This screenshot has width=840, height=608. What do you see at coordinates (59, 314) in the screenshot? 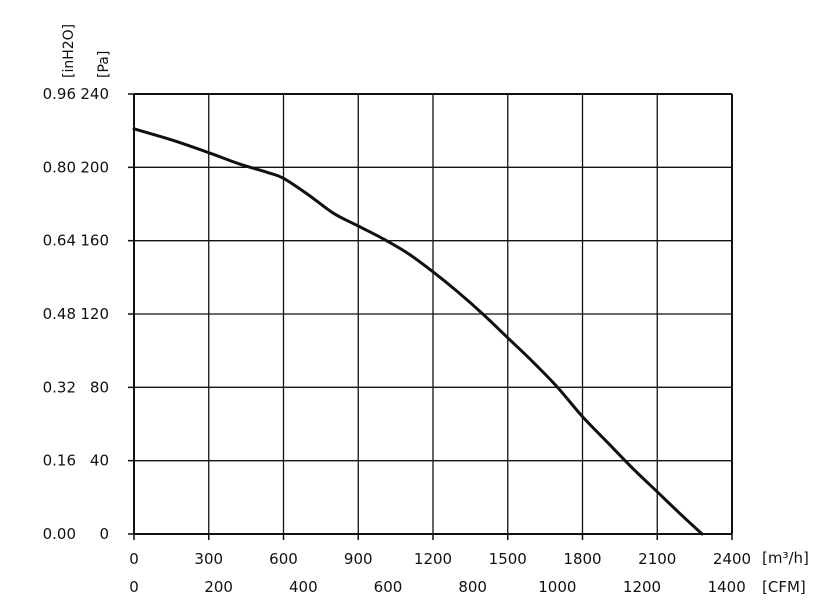
I see `y-secondary-tick-label: 0.48` at bounding box center [59, 314].